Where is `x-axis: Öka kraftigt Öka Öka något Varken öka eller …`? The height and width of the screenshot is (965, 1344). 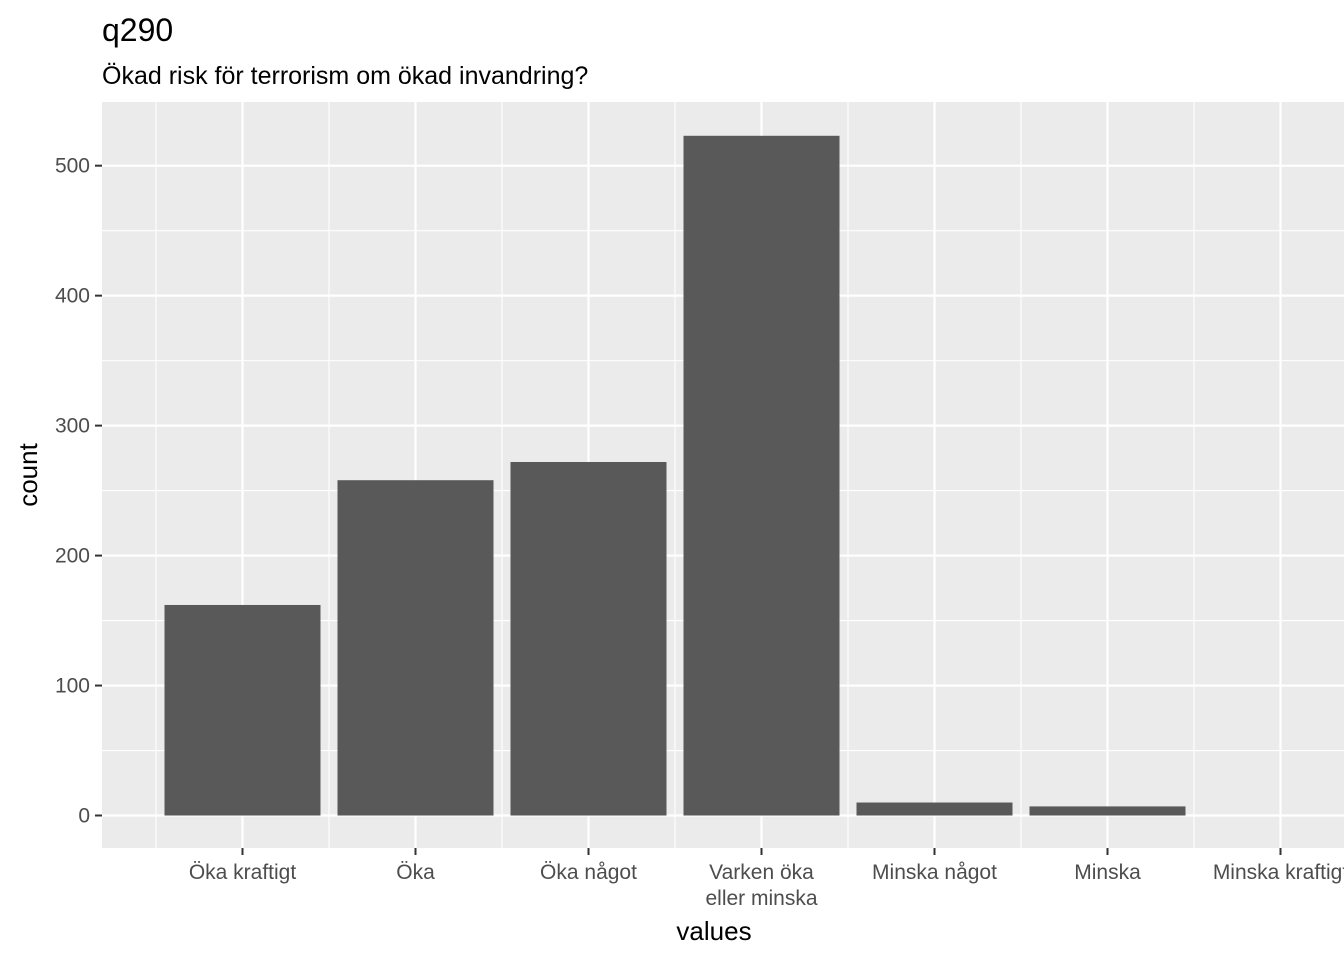 x-axis: Öka kraftigt Öka Öka något Varken öka eller … is located at coordinates (766, 879).